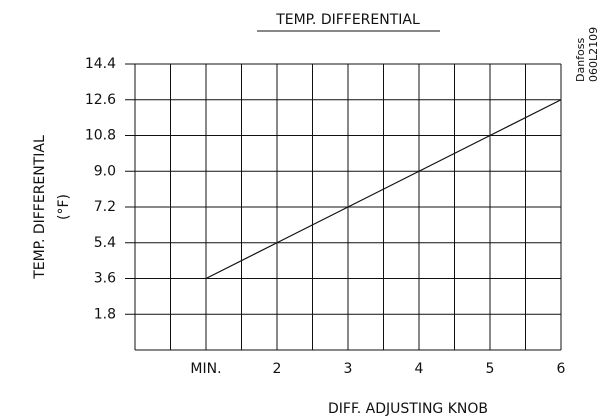 The height and width of the screenshot is (419, 603). I want to click on y-tick-label: 14.4, so click(100, 64).